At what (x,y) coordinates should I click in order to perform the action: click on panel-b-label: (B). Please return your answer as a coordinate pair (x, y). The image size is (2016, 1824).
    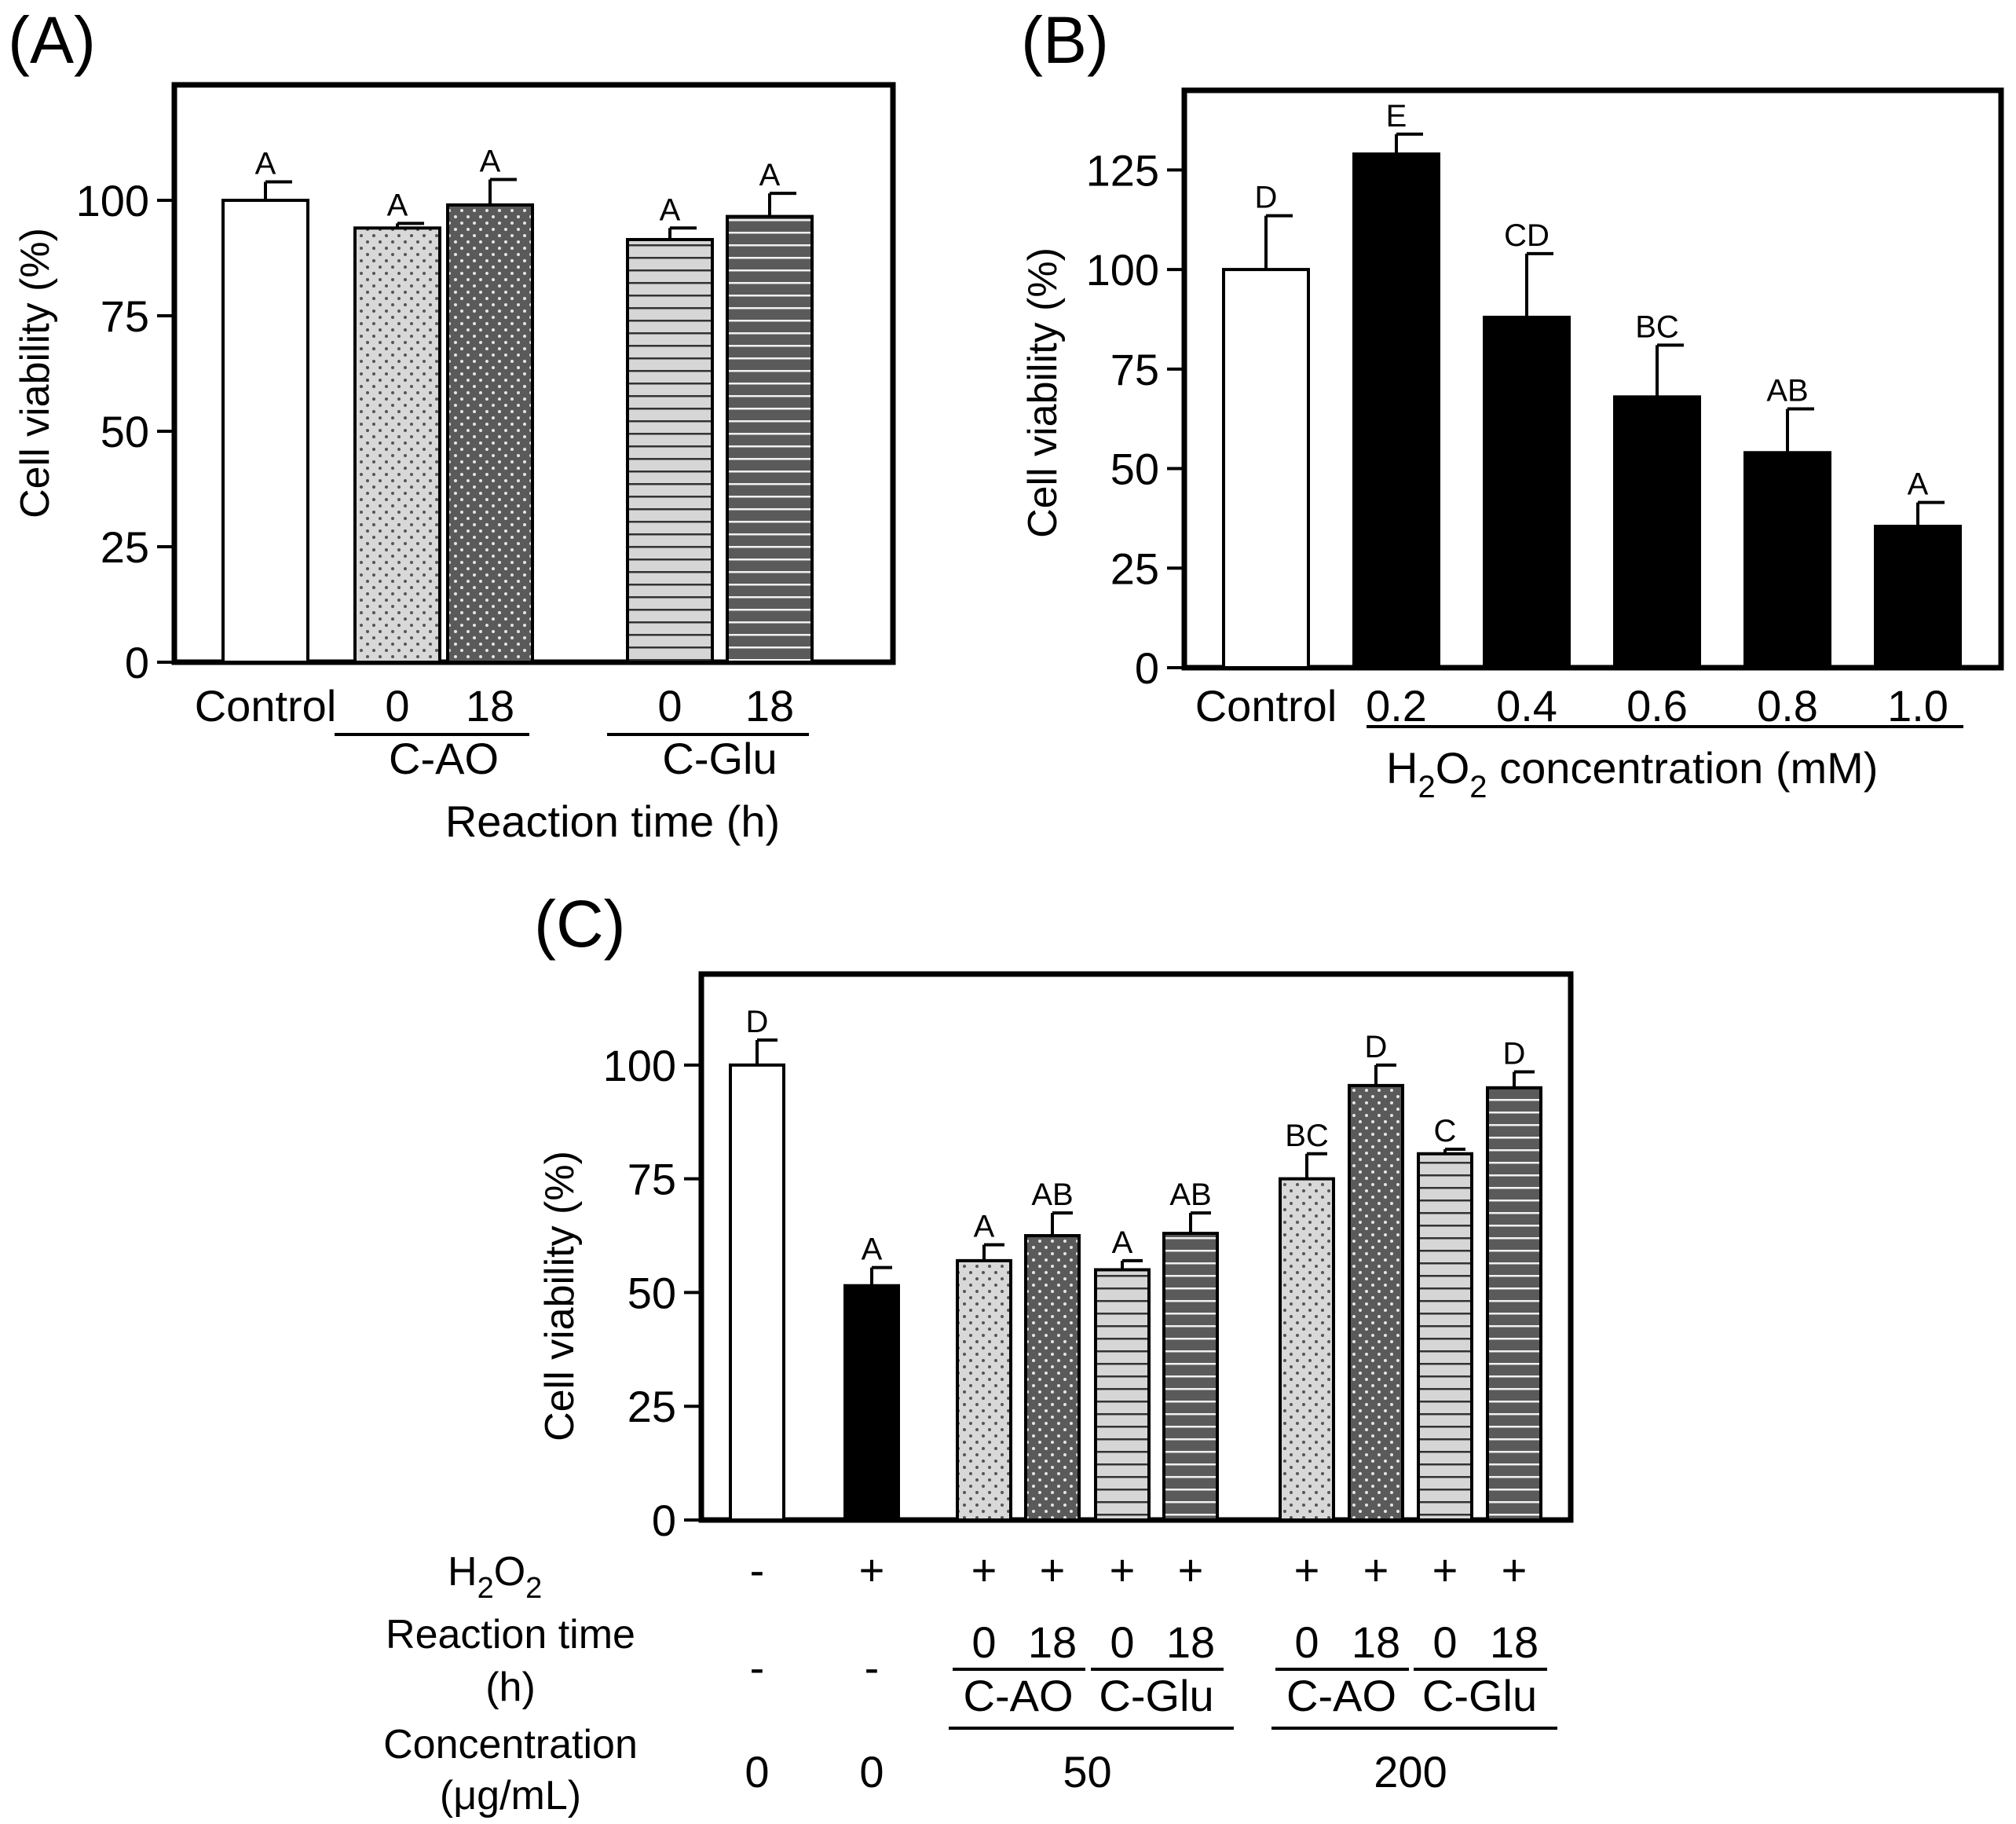
    Looking at the image, I should click on (1065, 40).